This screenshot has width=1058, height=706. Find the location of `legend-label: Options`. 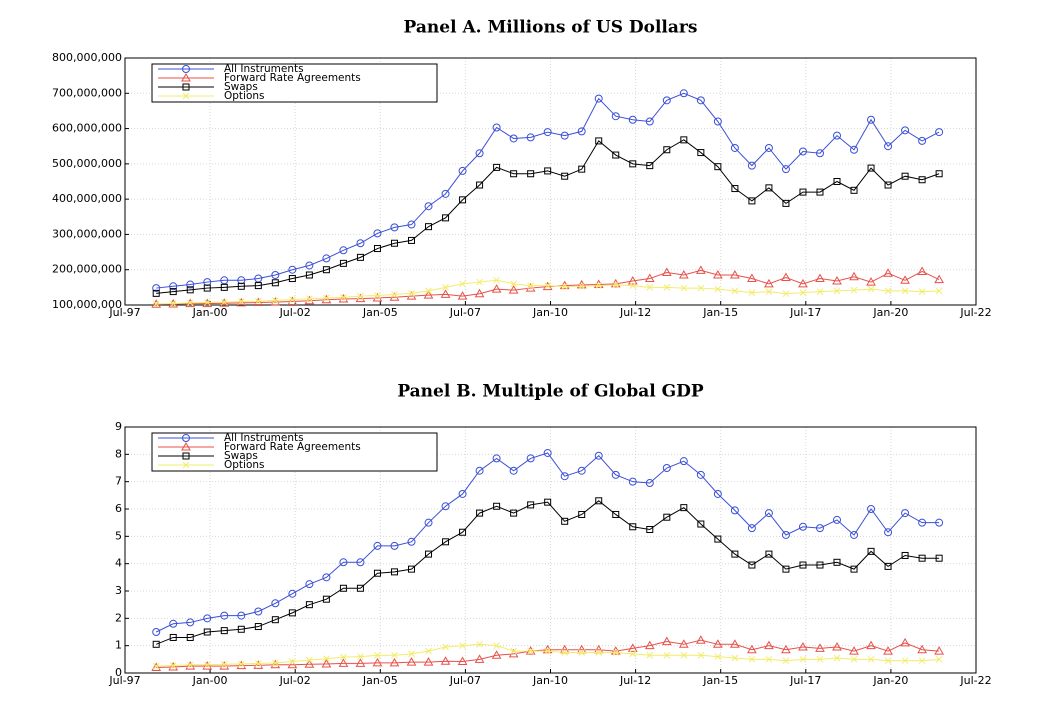

legend-label: Options is located at coordinates (244, 96).